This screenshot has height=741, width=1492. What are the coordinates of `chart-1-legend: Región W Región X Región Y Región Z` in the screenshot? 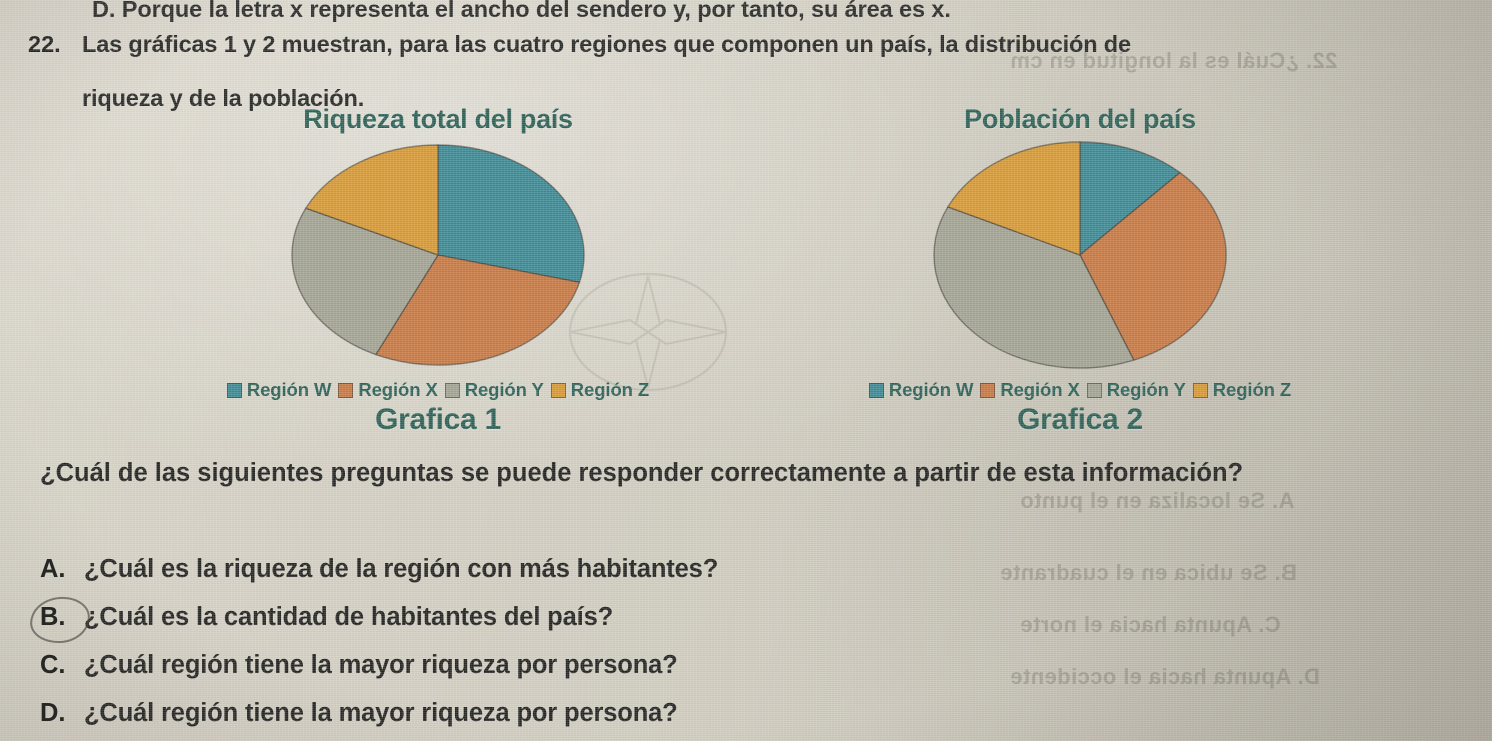 It's located at (438, 390).